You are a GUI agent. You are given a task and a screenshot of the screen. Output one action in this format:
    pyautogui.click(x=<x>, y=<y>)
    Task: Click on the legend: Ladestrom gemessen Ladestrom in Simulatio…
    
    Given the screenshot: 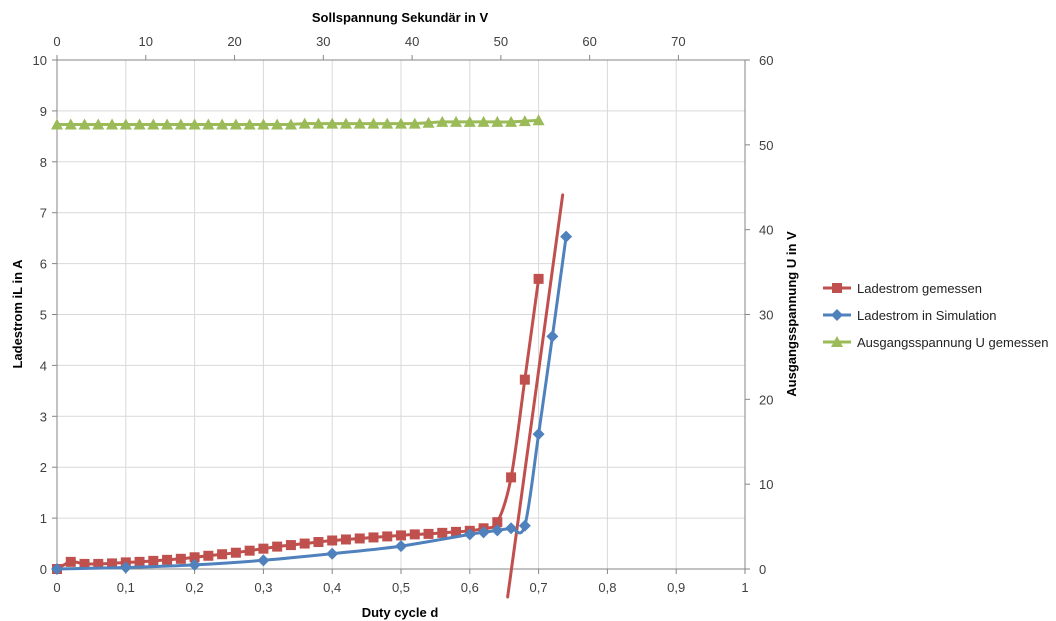 What is the action you would take?
    pyautogui.click(x=936, y=315)
    